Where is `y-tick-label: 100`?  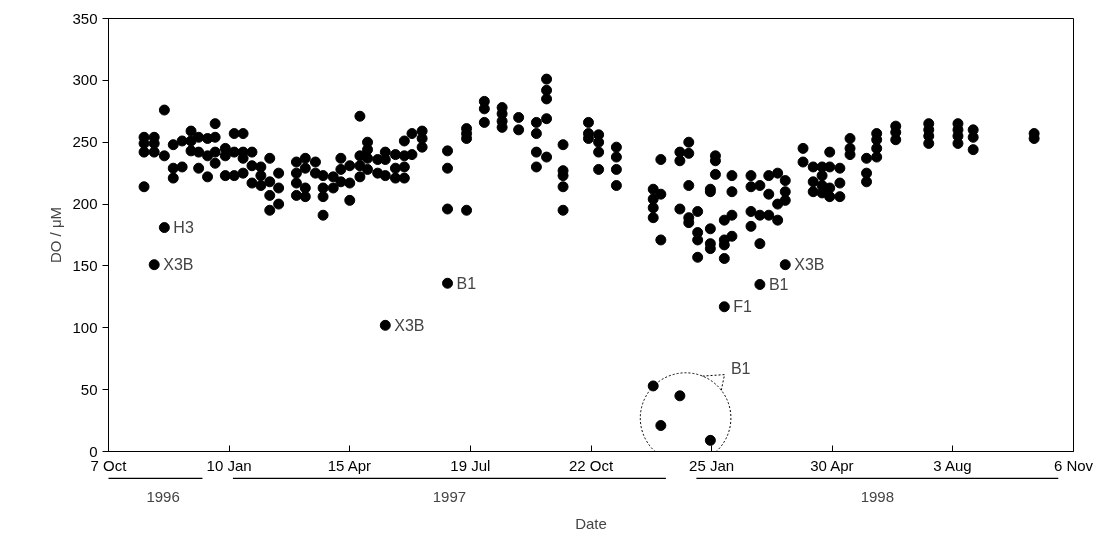
y-tick-label: 100 is located at coordinates (85, 327).